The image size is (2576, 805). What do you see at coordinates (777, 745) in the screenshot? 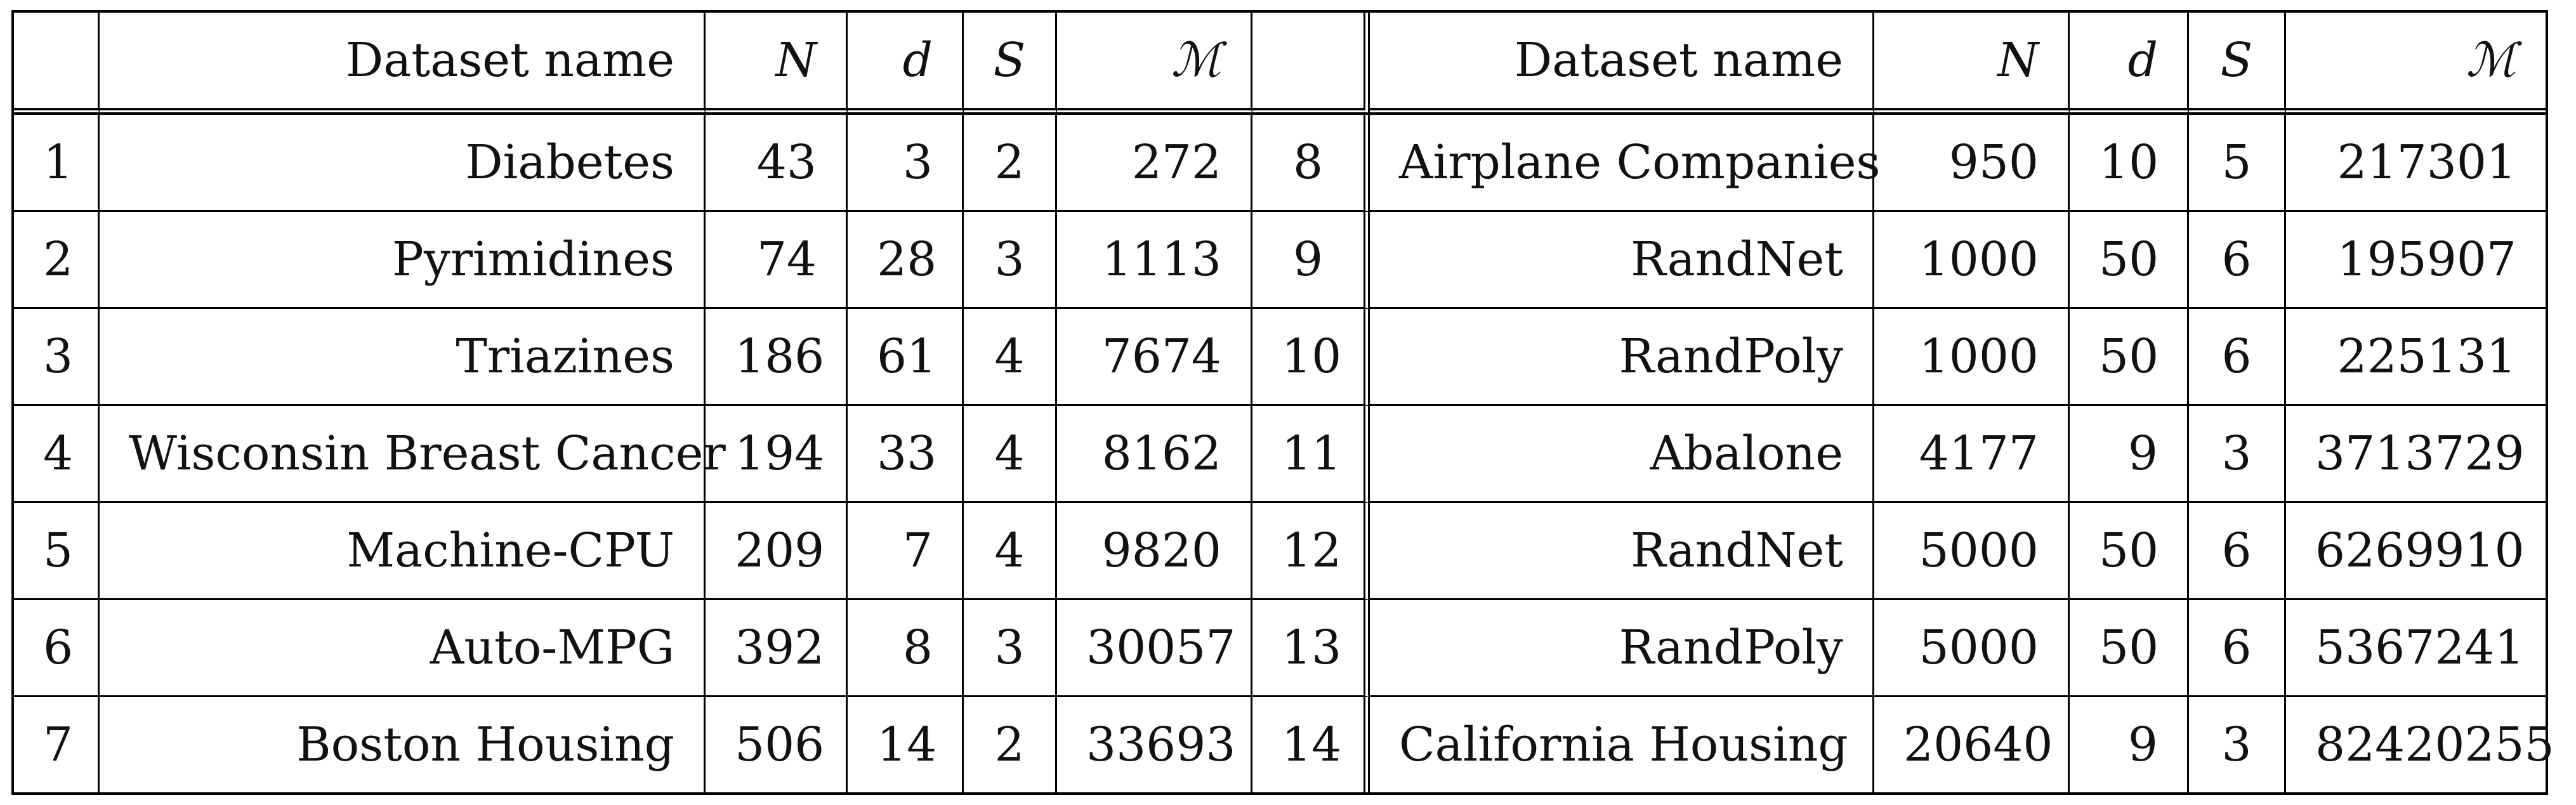
I see `value-n: 506` at bounding box center [777, 745].